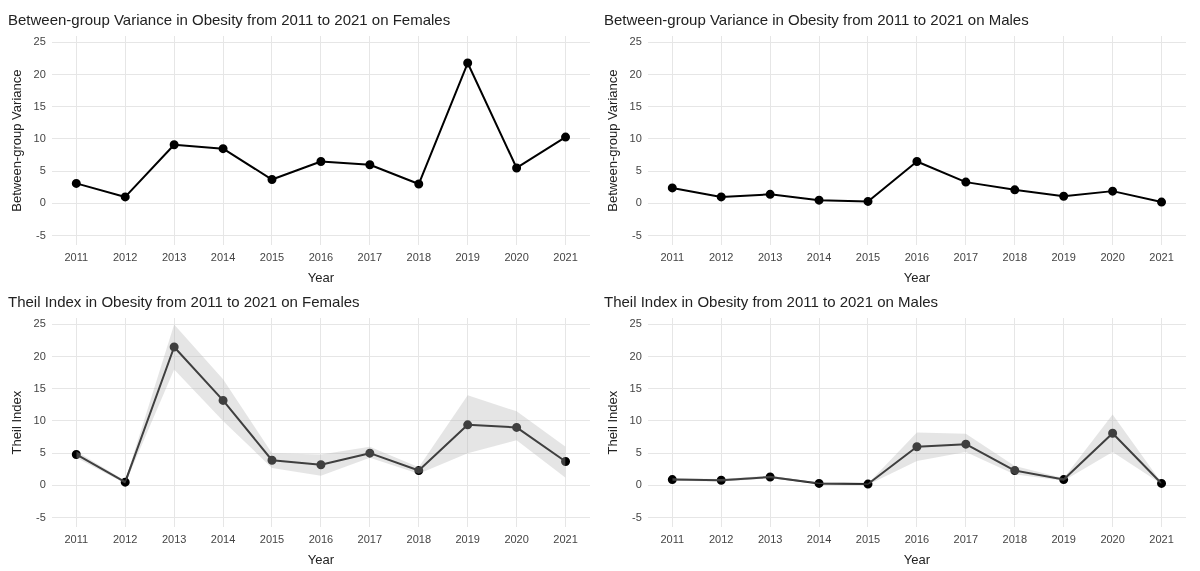 The height and width of the screenshot is (571, 1200). Describe the element at coordinates (771, 302) in the screenshot. I see `chart-title: Theil Index in Obesity from 2011 to 2021 on Males` at that location.